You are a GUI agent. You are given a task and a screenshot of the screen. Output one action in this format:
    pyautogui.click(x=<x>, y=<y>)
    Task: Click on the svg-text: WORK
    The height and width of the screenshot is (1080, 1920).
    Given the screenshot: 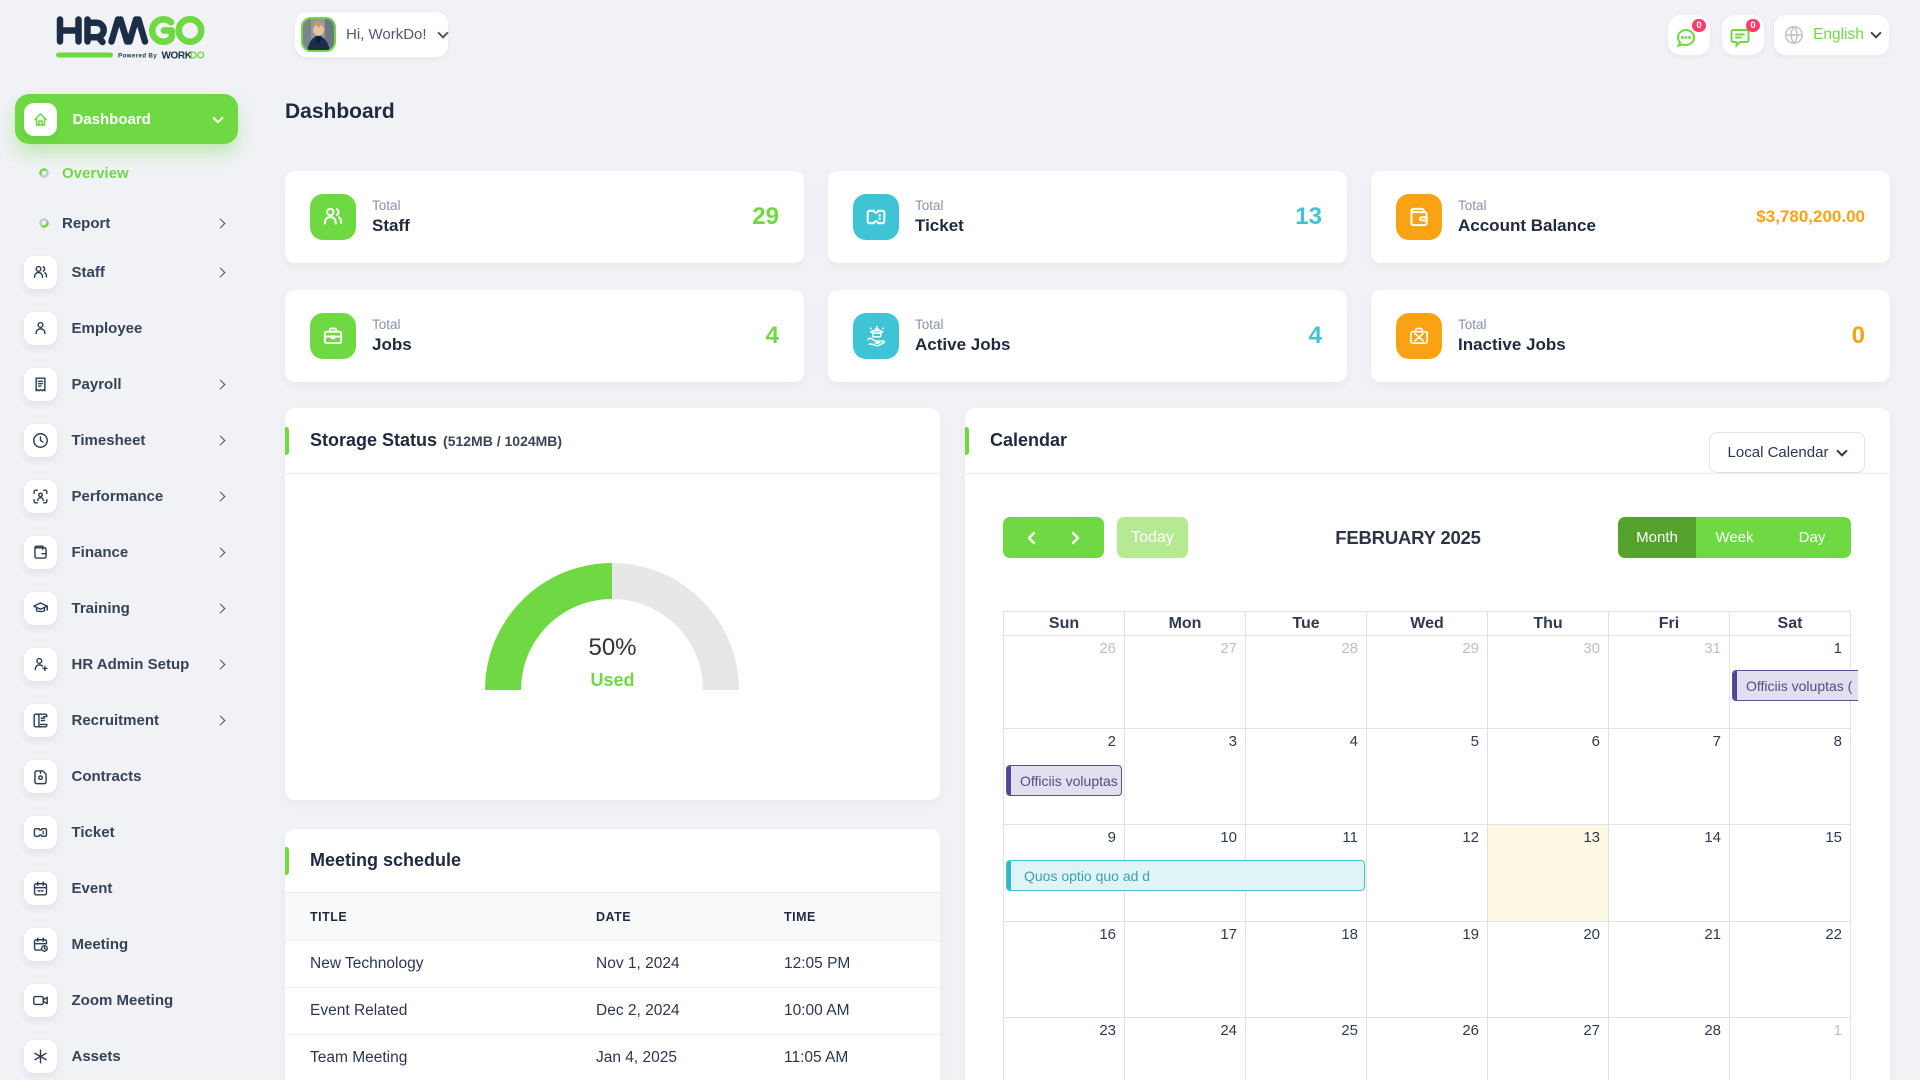 What is the action you would take?
    pyautogui.click(x=177, y=55)
    